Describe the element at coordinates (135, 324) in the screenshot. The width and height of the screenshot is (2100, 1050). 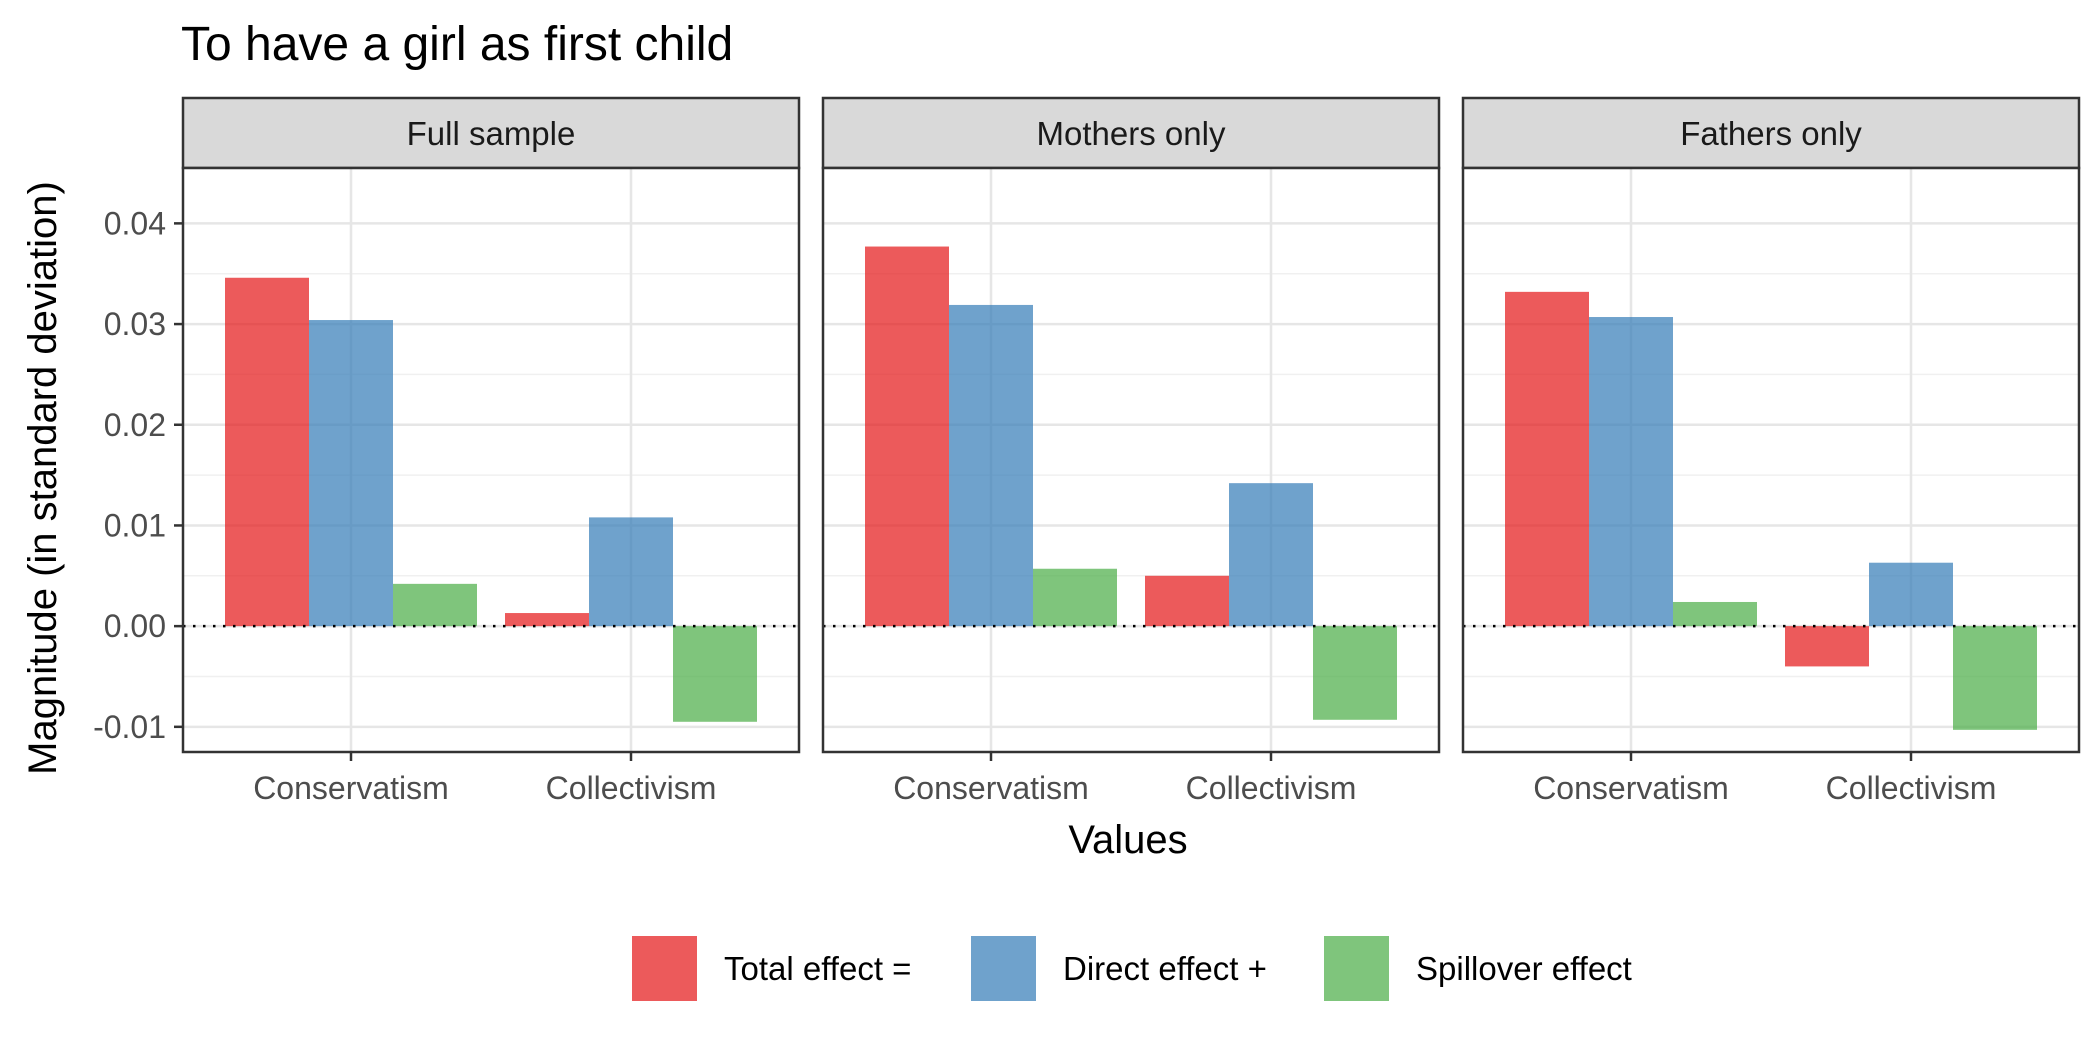
I see `y-tick-label: 0.03` at that location.